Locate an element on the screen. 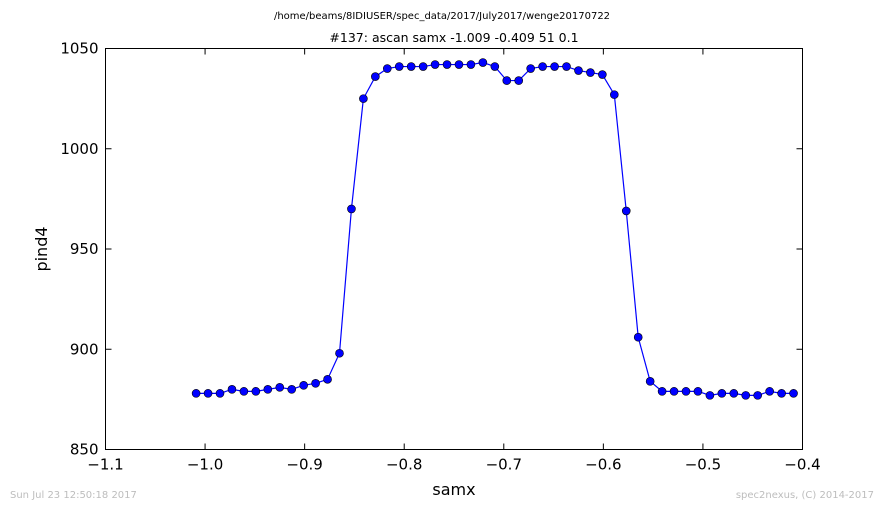 The width and height of the screenshot is (884, 509). x-tick-label: −0.8 is located at coordinates (404, 465).